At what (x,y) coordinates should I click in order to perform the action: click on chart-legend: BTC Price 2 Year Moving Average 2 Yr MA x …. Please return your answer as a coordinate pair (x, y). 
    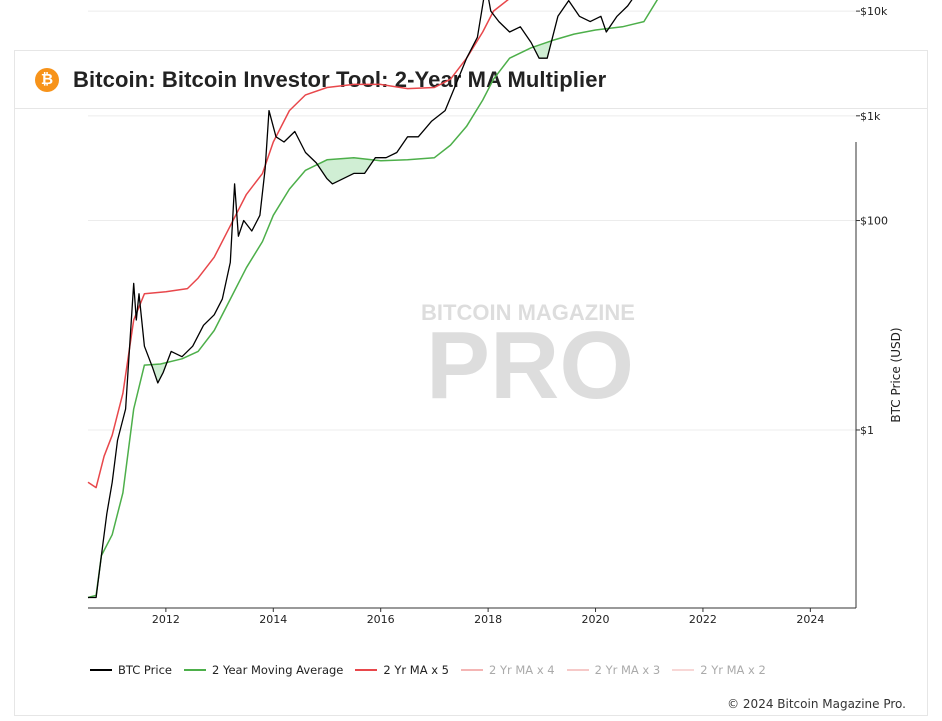
    Looking at the image, I should click on (428, 670).